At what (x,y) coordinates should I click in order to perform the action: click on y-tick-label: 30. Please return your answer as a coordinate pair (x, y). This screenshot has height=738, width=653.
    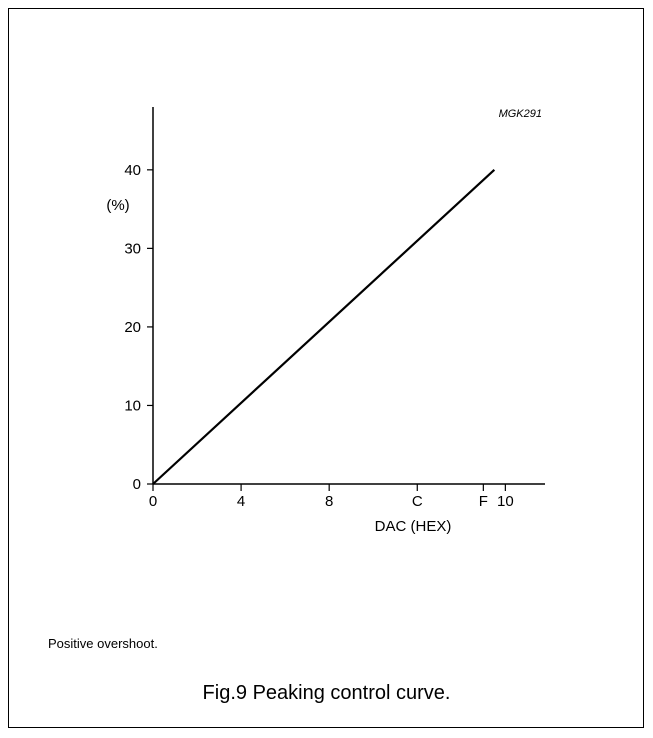
    Looking at the image, I should click on (132, 248).